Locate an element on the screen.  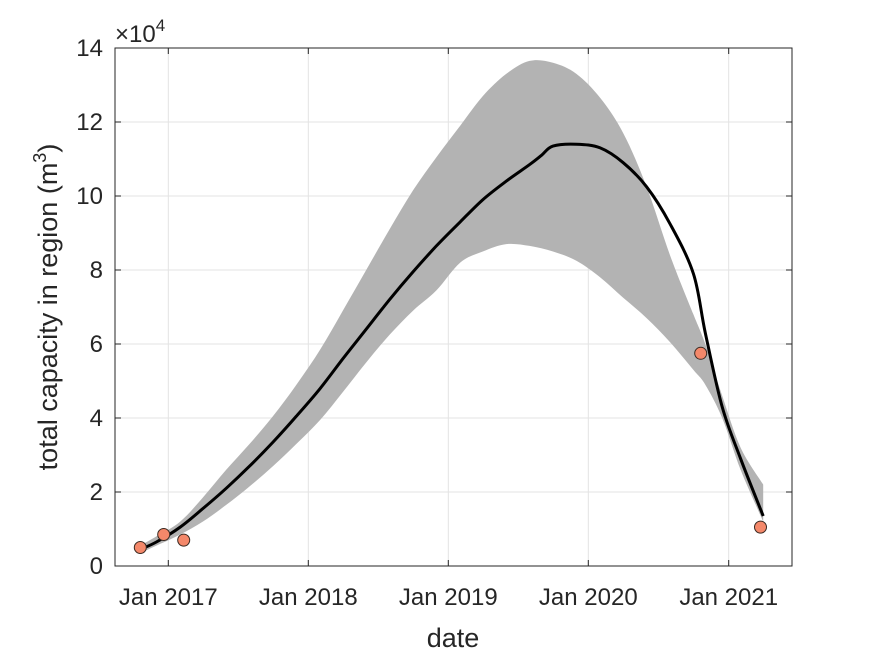
y-axis-label-gap is located at coordinates (48, 198).